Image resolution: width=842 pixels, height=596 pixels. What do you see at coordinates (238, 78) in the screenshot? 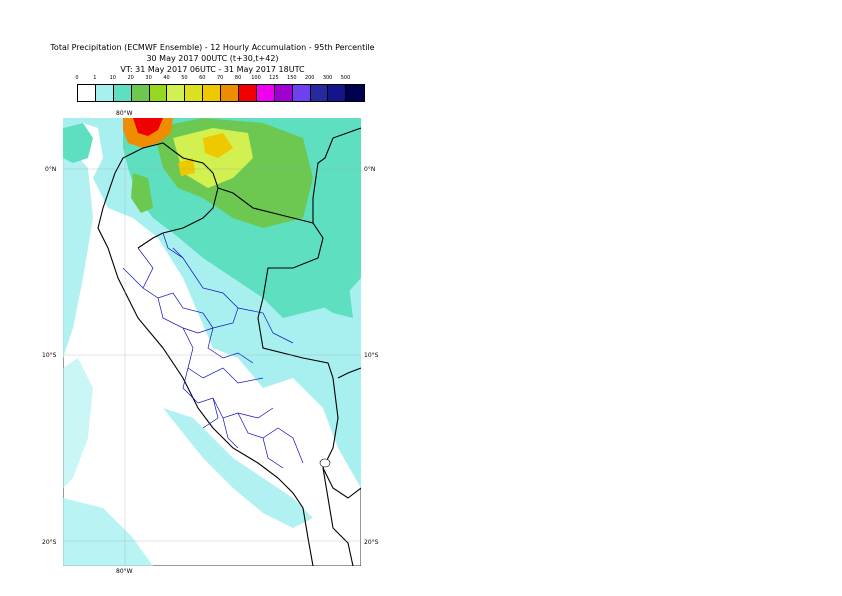
I see `legend-label: 80` at bounding box center [238, 78].